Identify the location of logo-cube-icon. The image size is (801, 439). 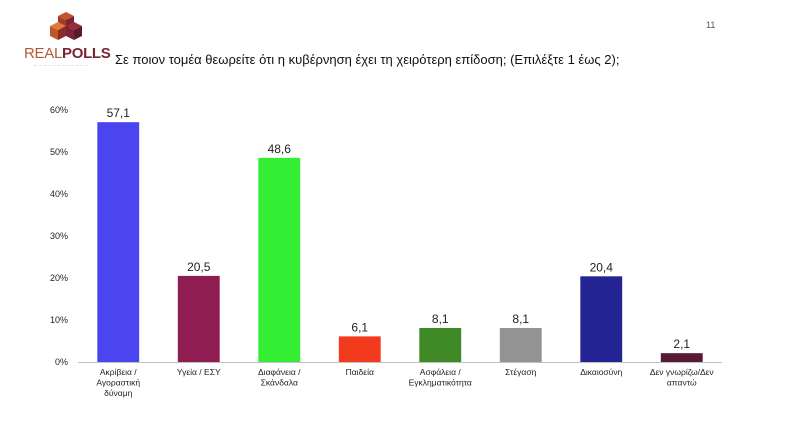
(66, 26).